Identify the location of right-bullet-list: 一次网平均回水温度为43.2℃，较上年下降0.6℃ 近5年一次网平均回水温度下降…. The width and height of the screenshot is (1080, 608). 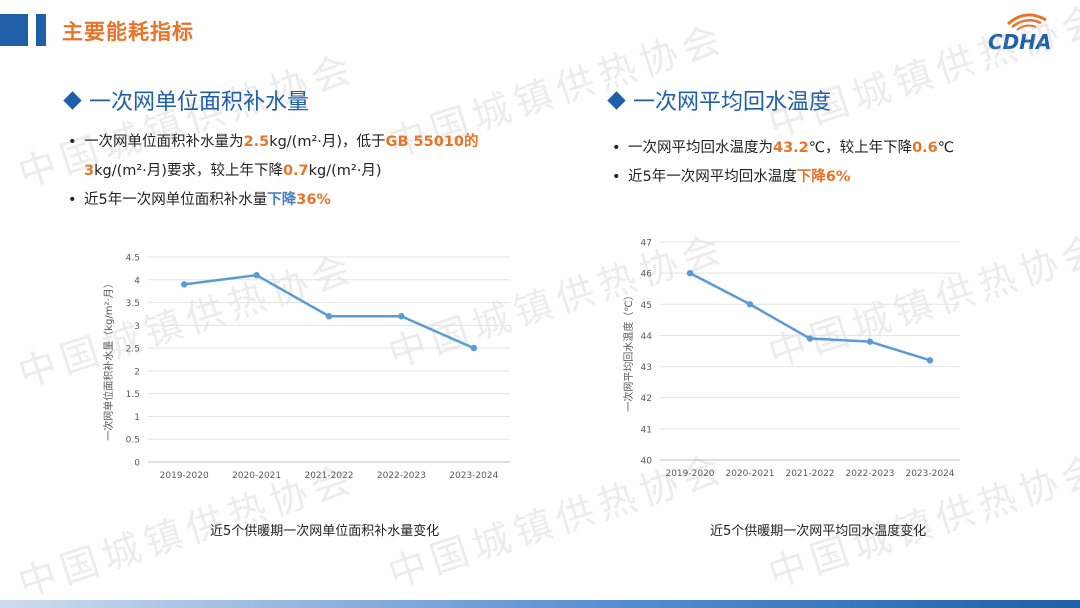
(835, 163).